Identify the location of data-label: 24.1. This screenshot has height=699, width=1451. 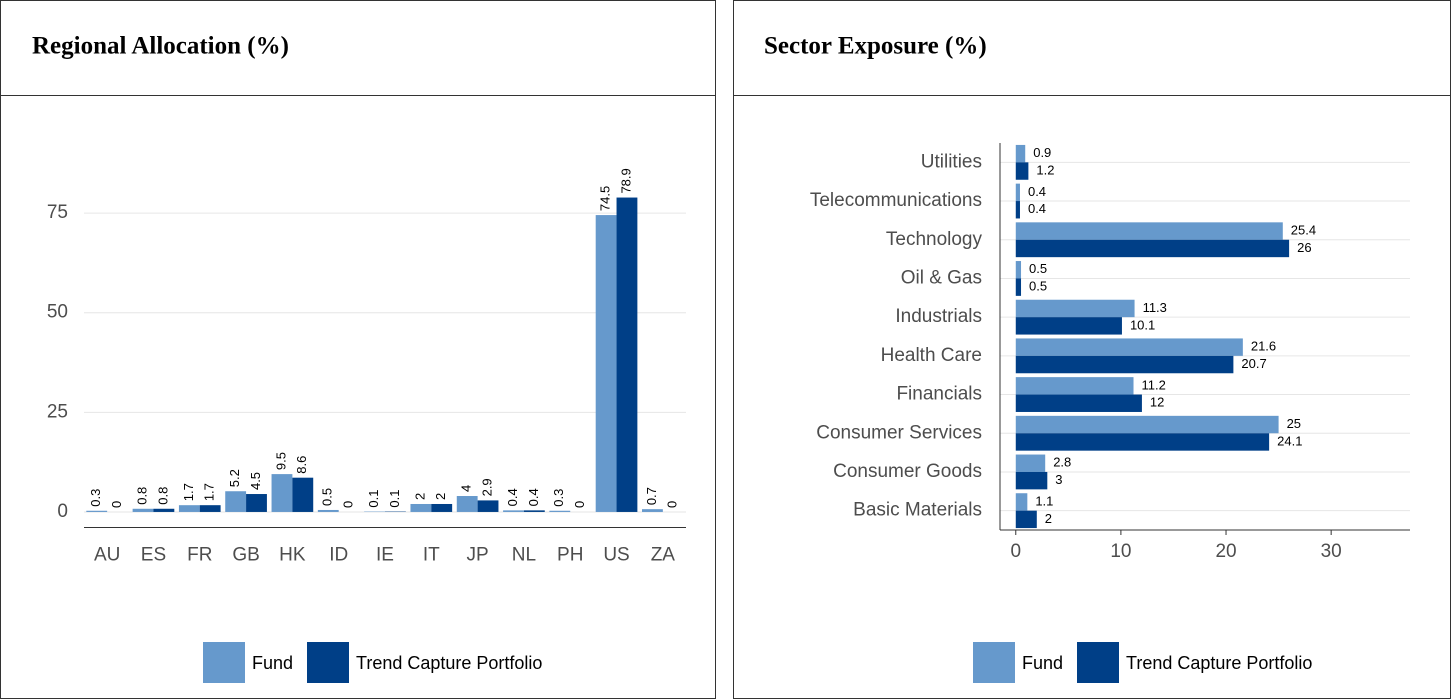
(1289, 440).